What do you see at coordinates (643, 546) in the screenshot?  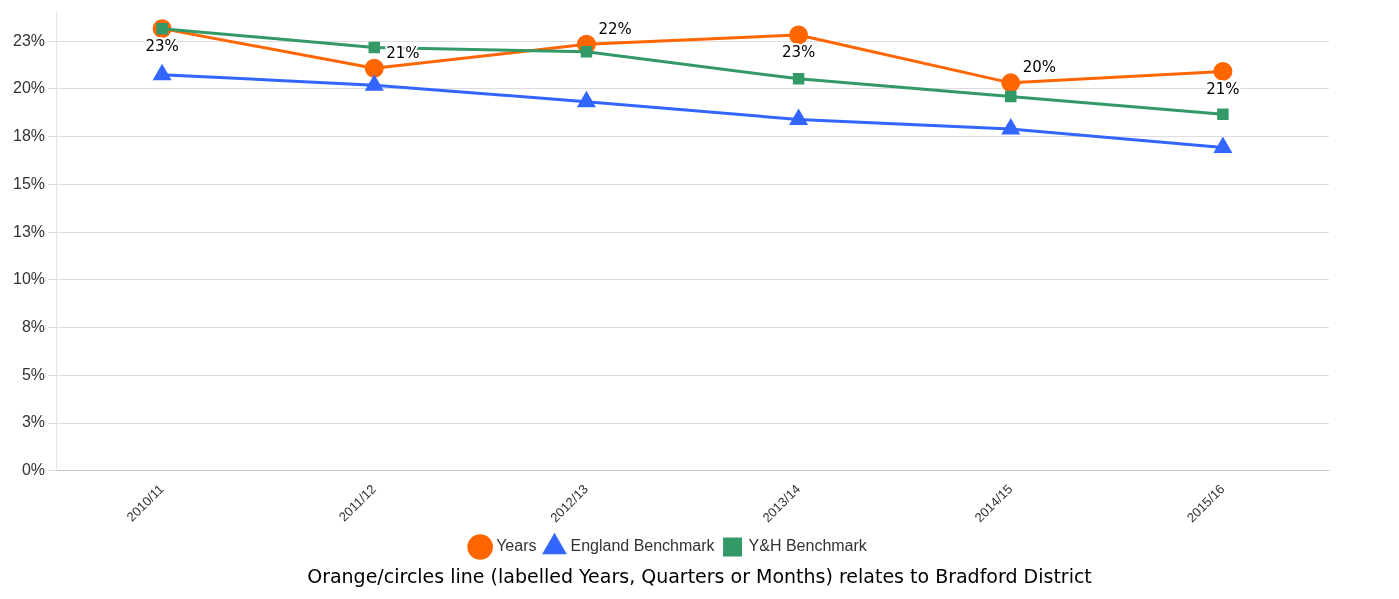 I see `legend-label: England Benchmark` at bounding box center [643, 546].